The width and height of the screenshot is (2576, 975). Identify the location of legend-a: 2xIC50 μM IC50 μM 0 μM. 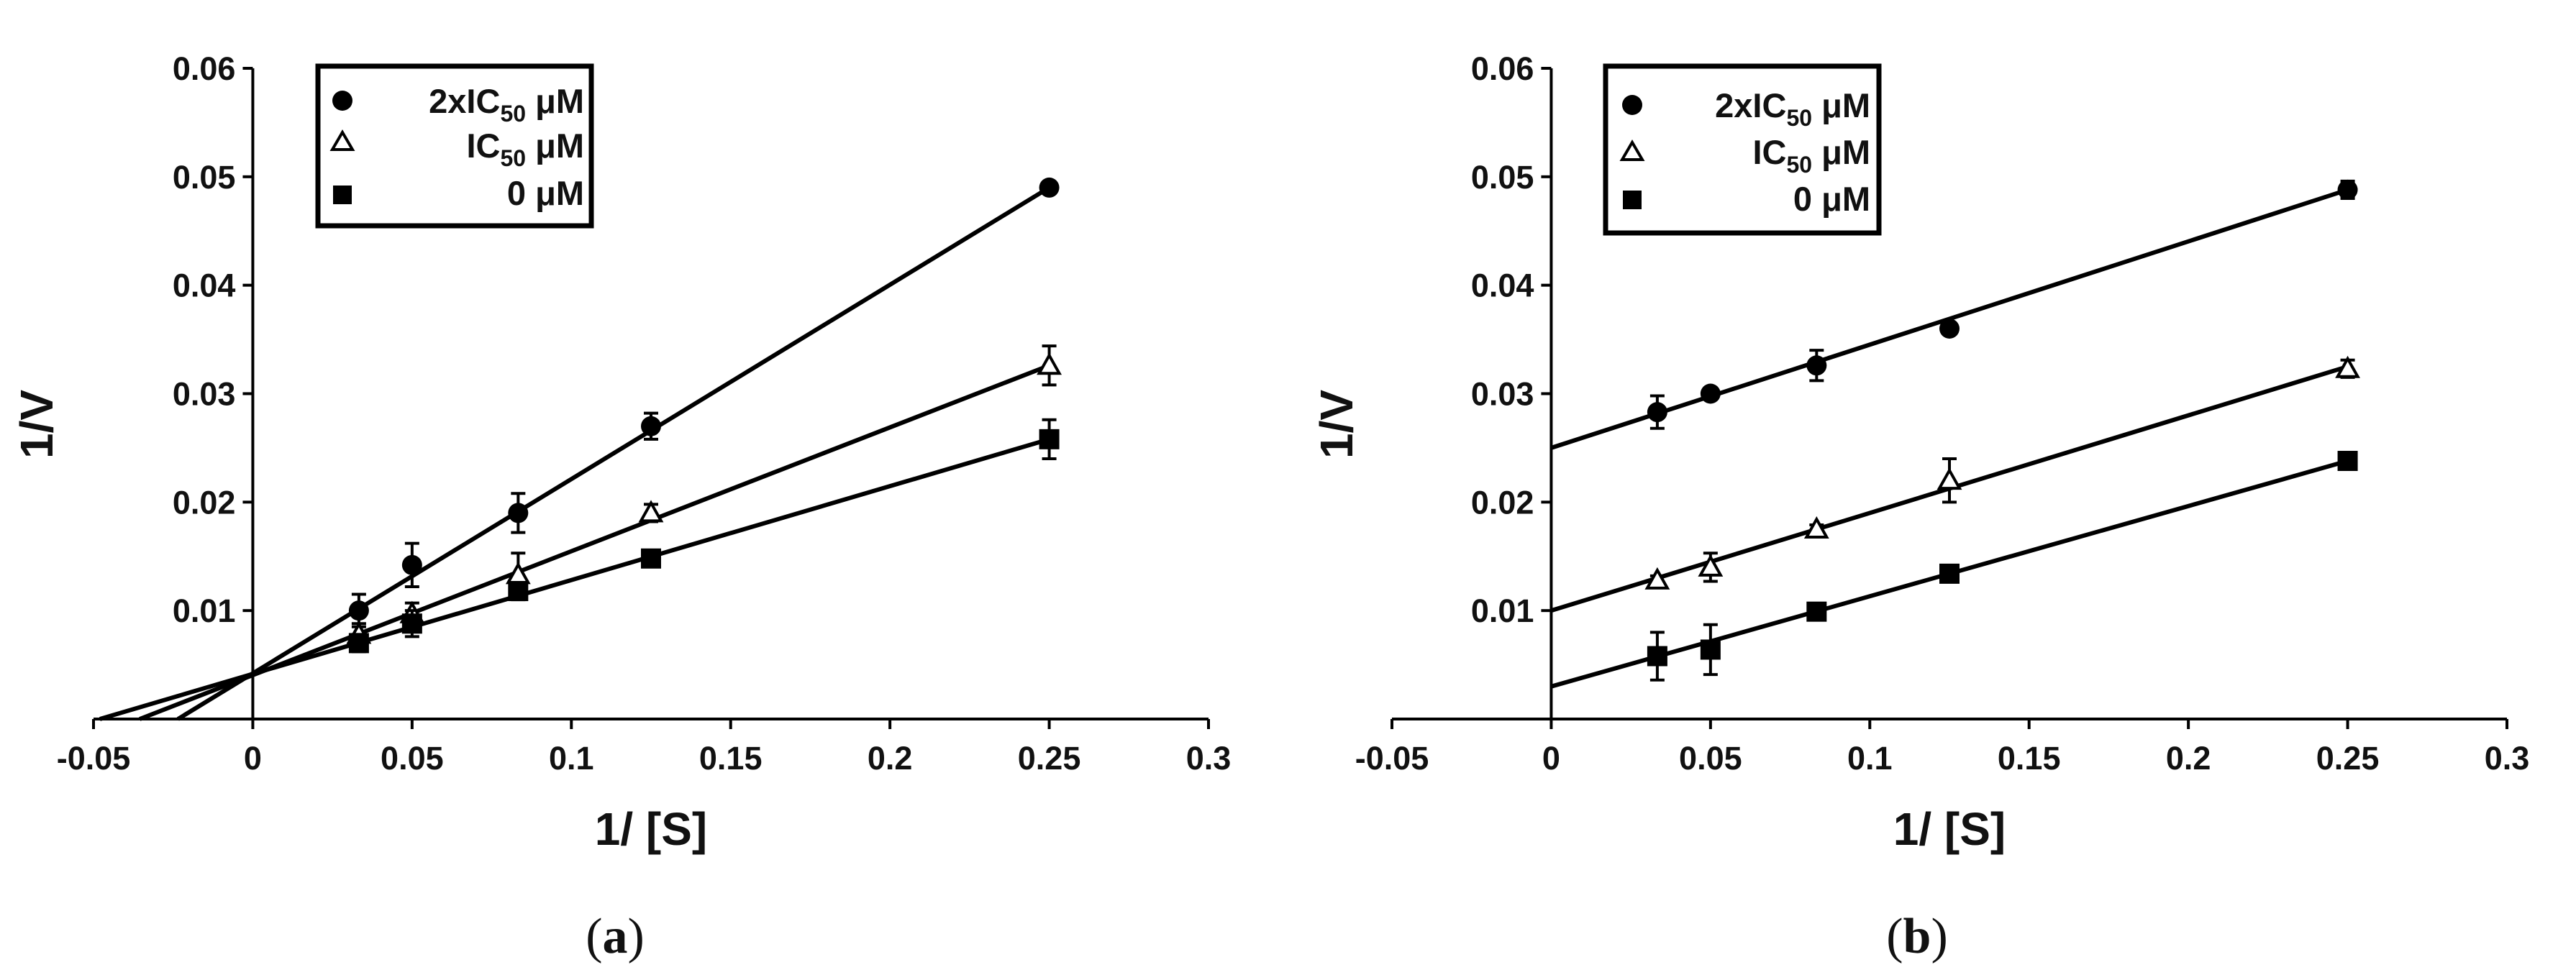
(455, 146).